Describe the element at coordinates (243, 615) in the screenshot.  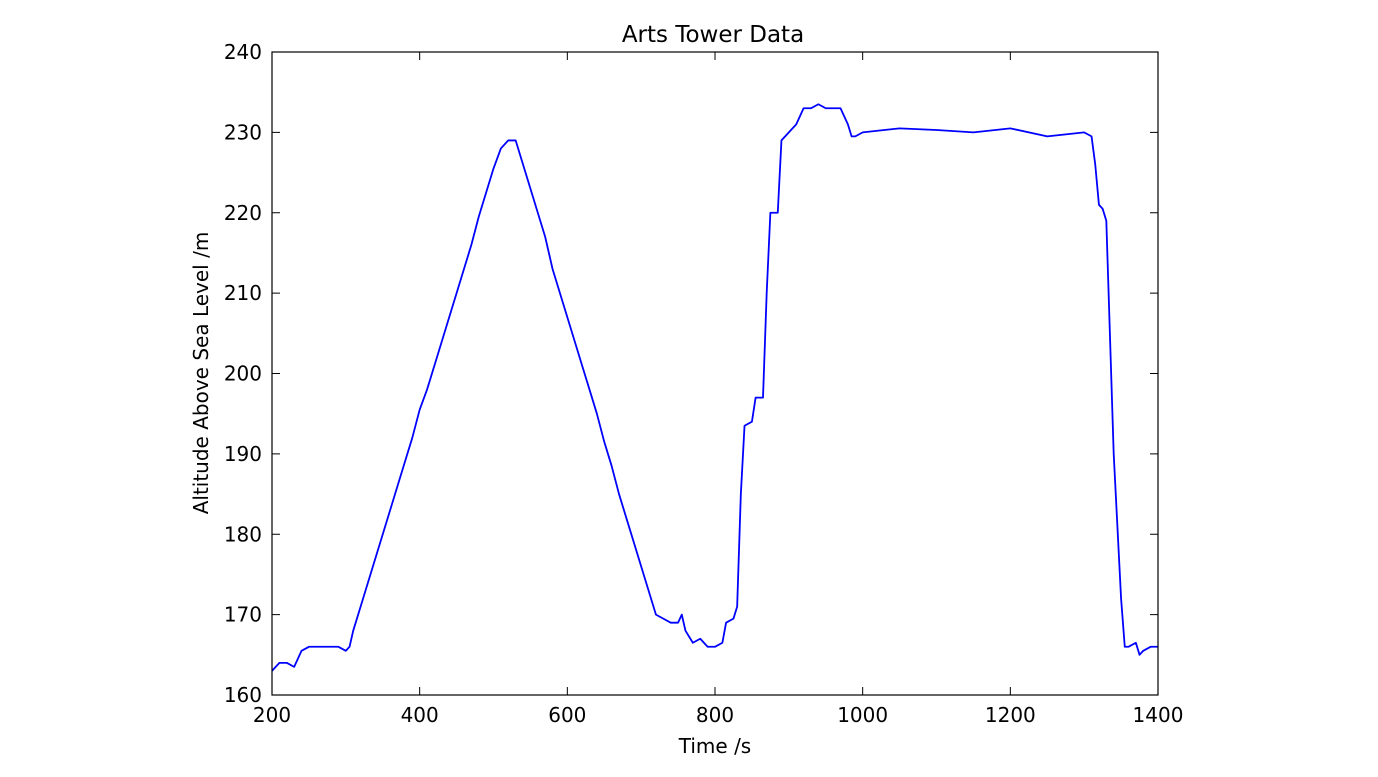
I see `y-tick-label: 170` at that location.